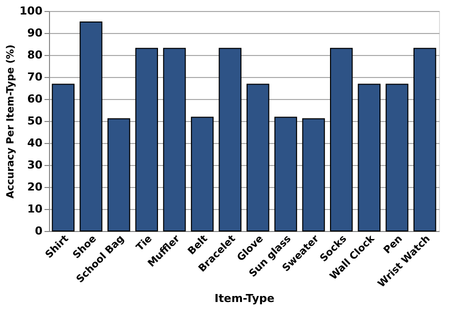  What do you see at coordinates (35, 187) in the screenshot?
I see `y-tick-label: 20` at bounding box center [35, 187].